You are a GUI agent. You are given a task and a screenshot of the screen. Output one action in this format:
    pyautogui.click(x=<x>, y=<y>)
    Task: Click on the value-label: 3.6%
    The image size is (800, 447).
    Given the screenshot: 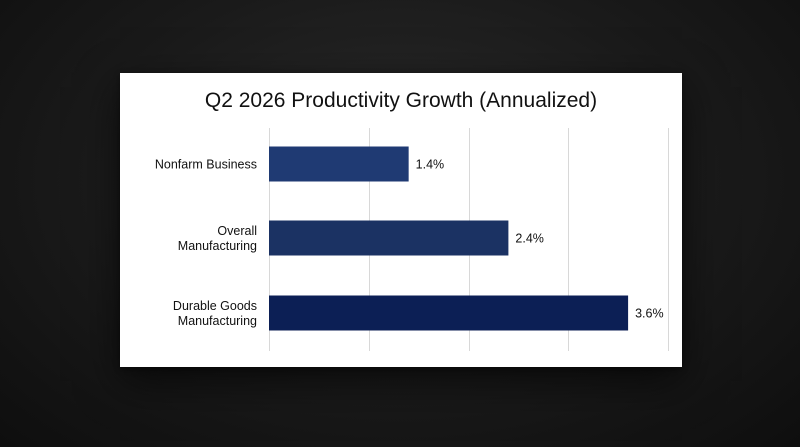 What is the action you would take?
    pyautogui.click(x=649, y=314)
    